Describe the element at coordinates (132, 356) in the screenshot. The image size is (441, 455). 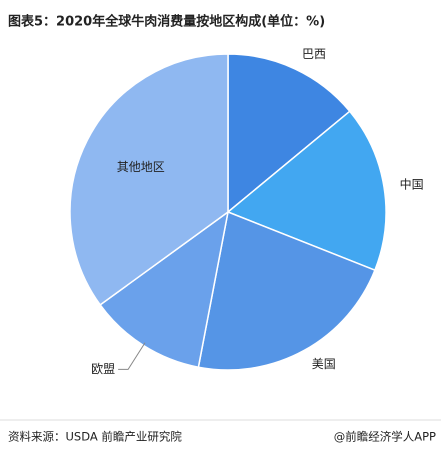
I see `leader-line` at that location.